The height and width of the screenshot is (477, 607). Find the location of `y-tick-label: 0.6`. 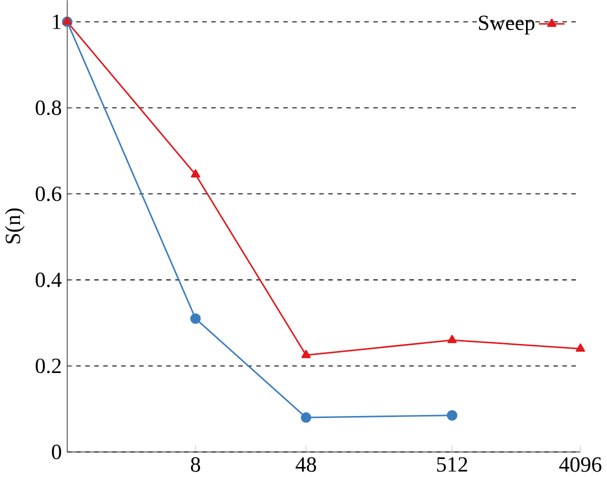

y-tick-label: 0.6 is located at coordinates (49, 194).